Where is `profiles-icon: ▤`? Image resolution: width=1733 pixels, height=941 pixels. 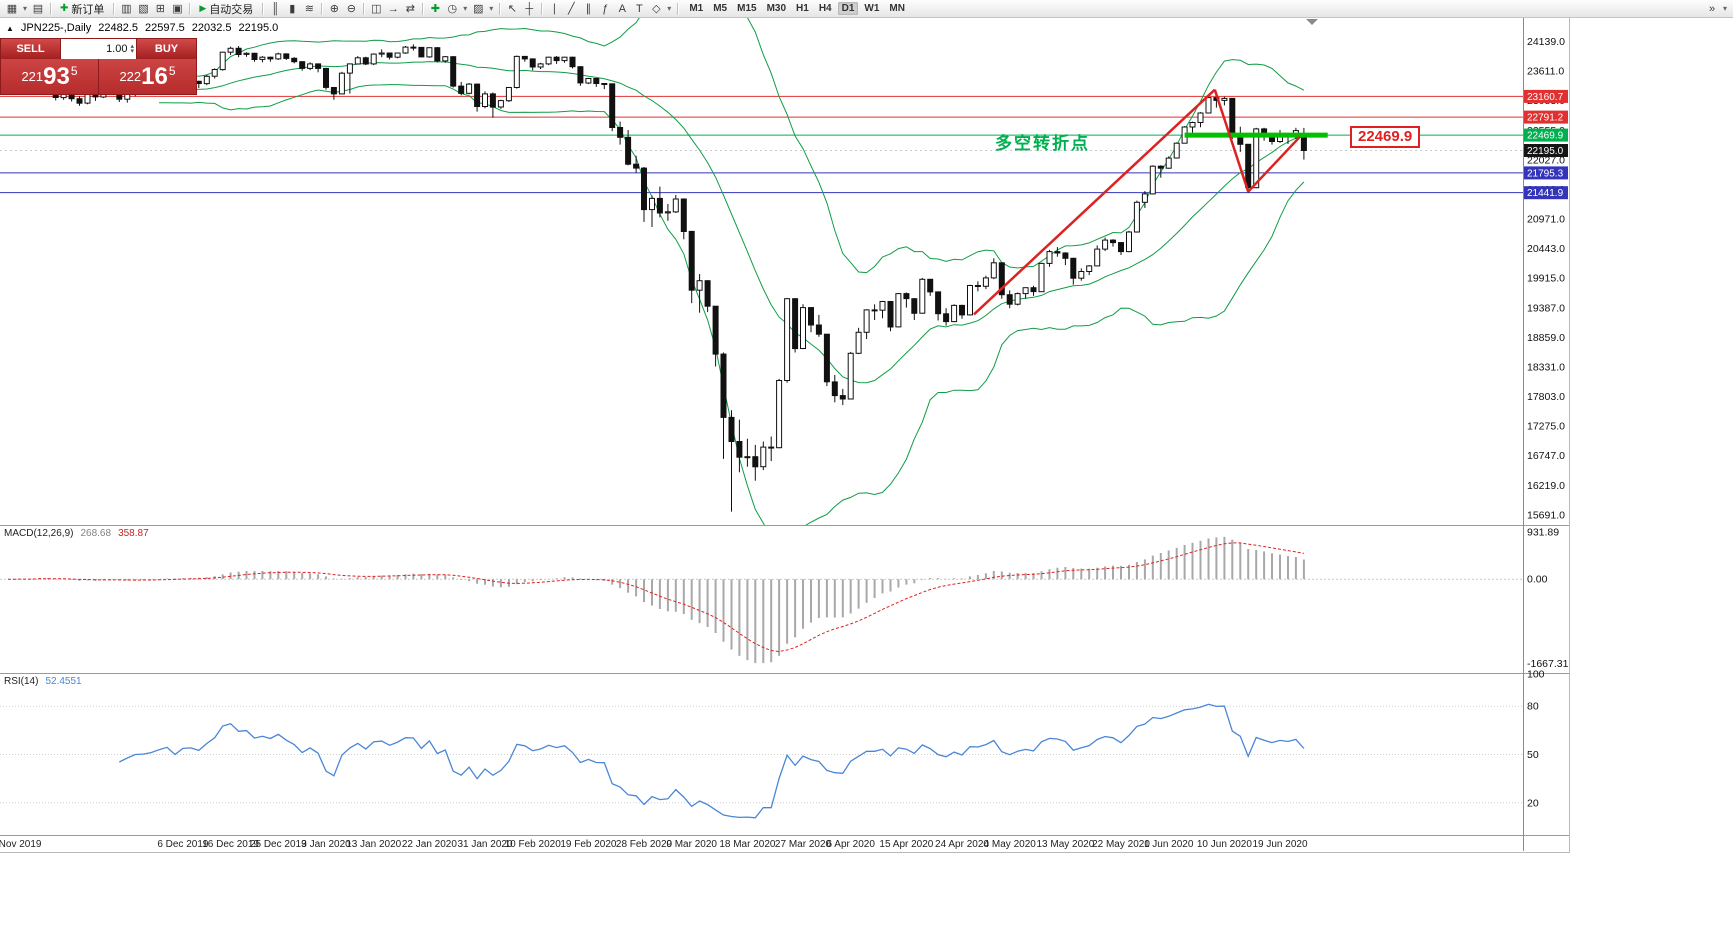 profiles-icon: ▤ is located at coordinates (38, 8).